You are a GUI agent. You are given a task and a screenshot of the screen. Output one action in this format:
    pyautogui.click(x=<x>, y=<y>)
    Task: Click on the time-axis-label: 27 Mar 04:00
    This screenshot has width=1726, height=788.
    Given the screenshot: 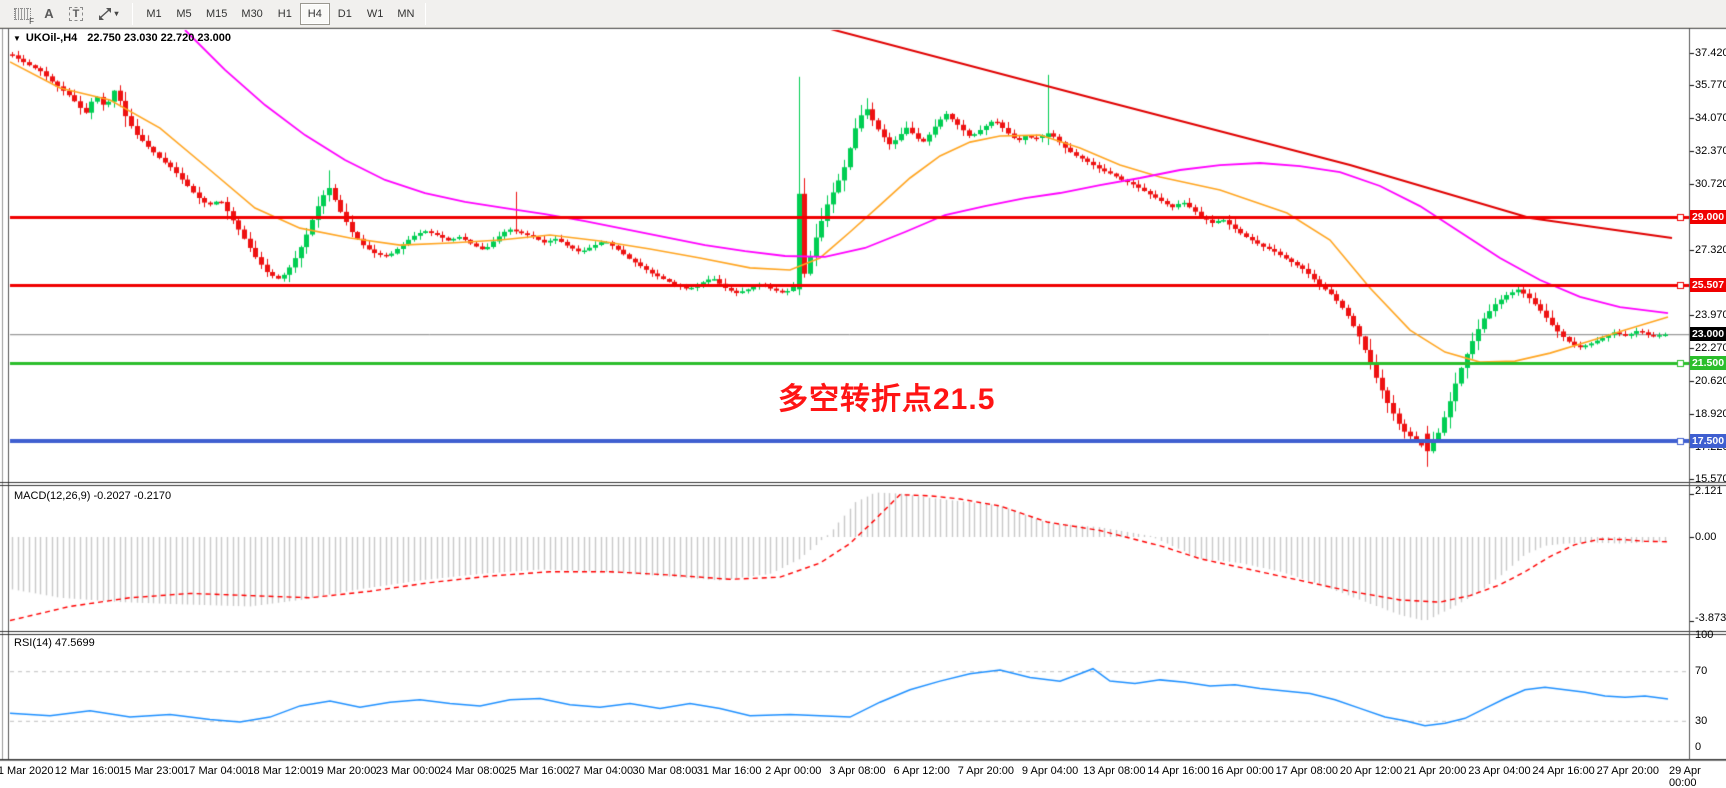 What is the action you would take?
    pyautogui.click(x=601, y=771)
    